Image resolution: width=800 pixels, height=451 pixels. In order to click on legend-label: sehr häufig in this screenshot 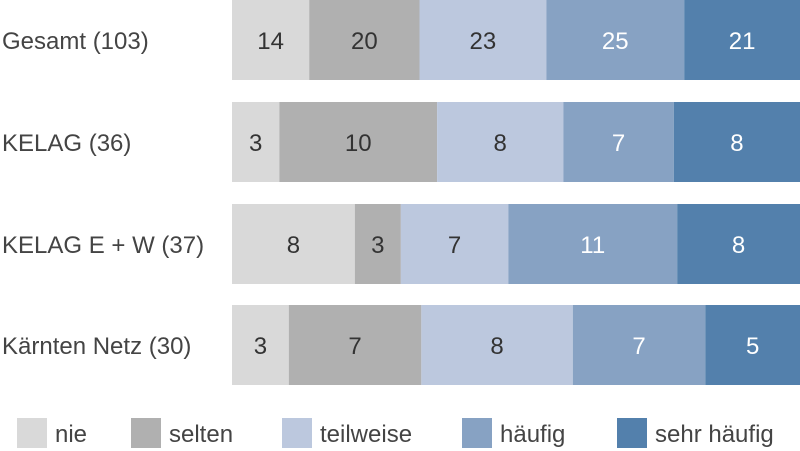, I will do `click(714, 434)`.